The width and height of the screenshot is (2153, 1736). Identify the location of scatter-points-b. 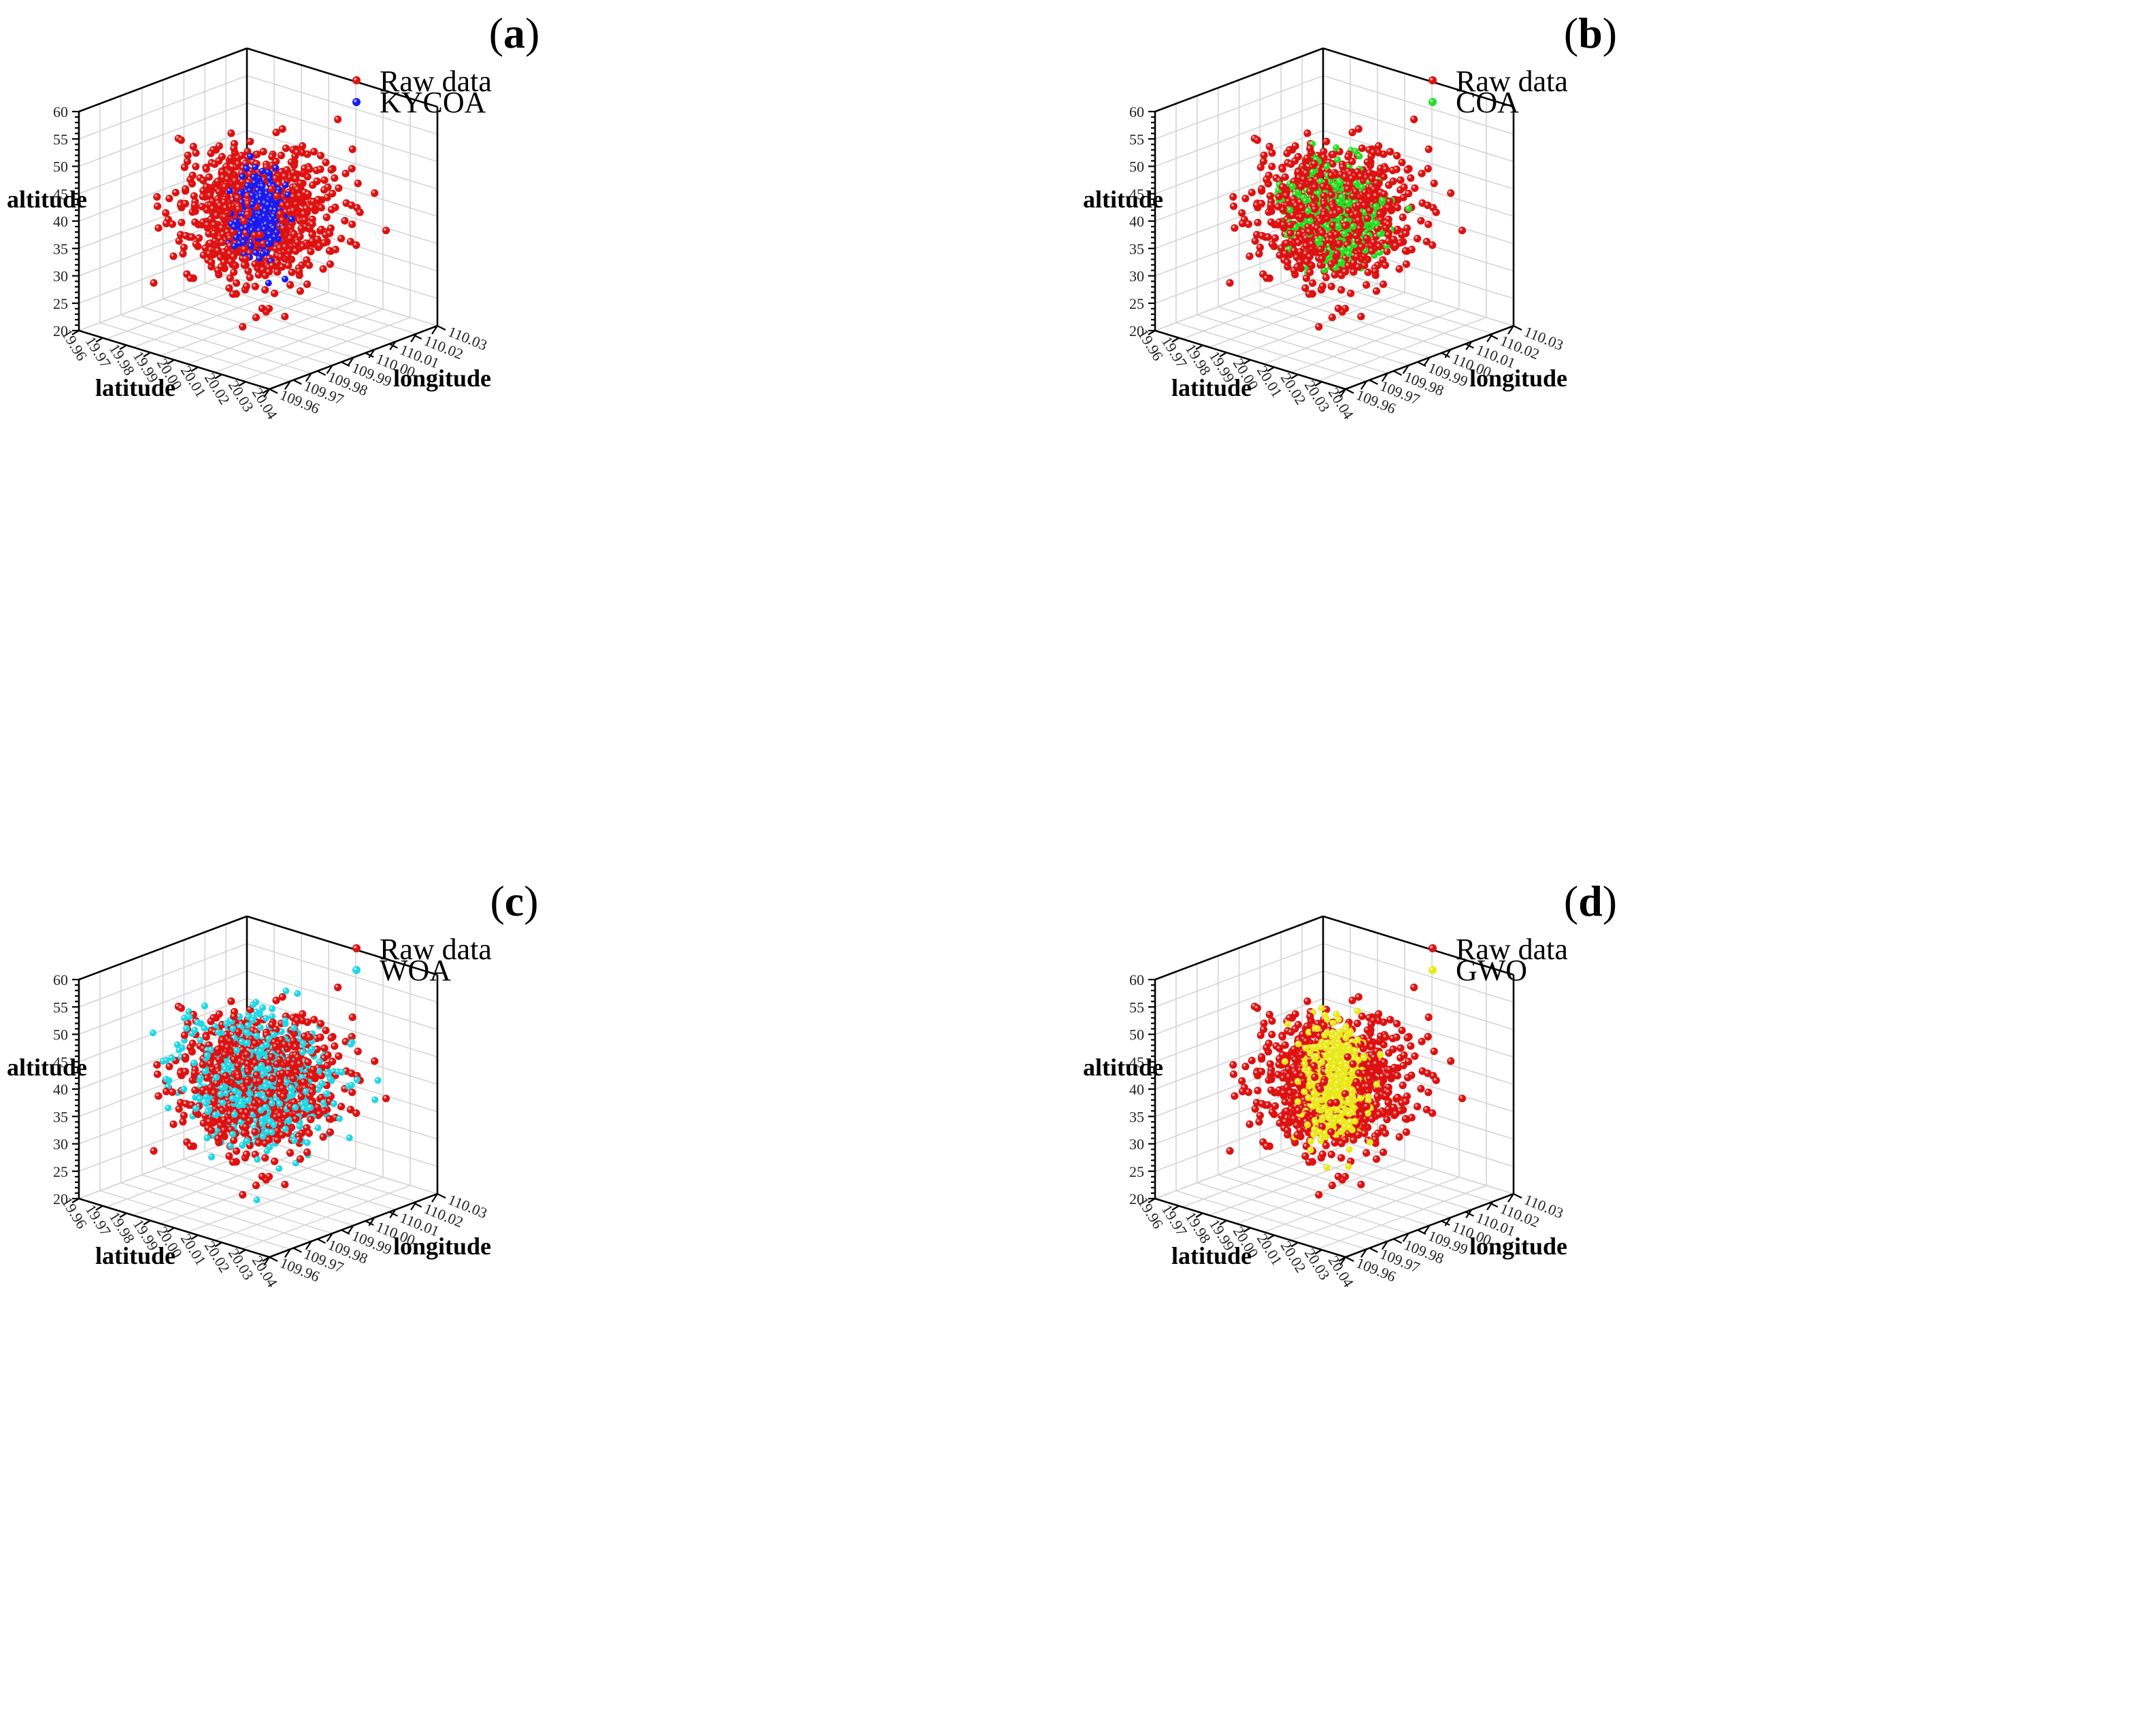
(1346, 223).